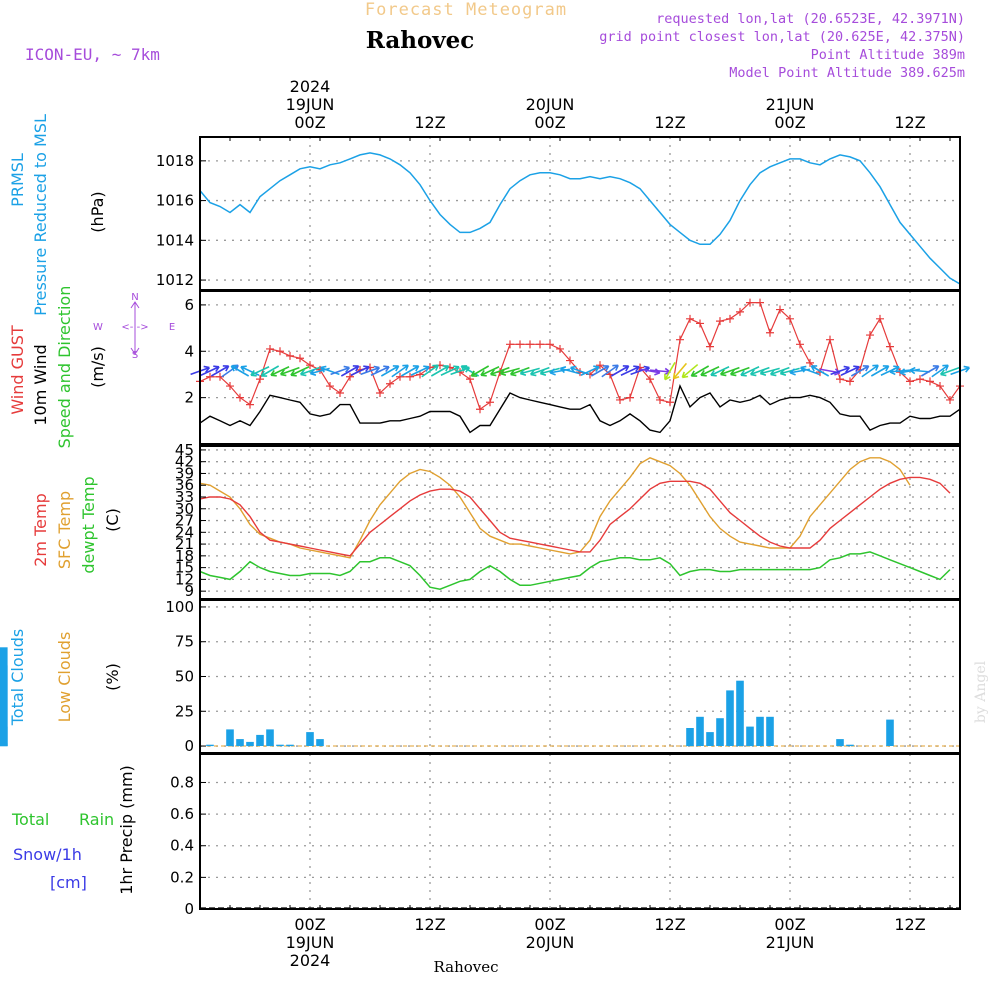 This screenshot has height=1000, width=1000. What do you see at coordinates (580, 409) in the screenshot?
I see `wind10m-line` at bounding box center [580, 409].